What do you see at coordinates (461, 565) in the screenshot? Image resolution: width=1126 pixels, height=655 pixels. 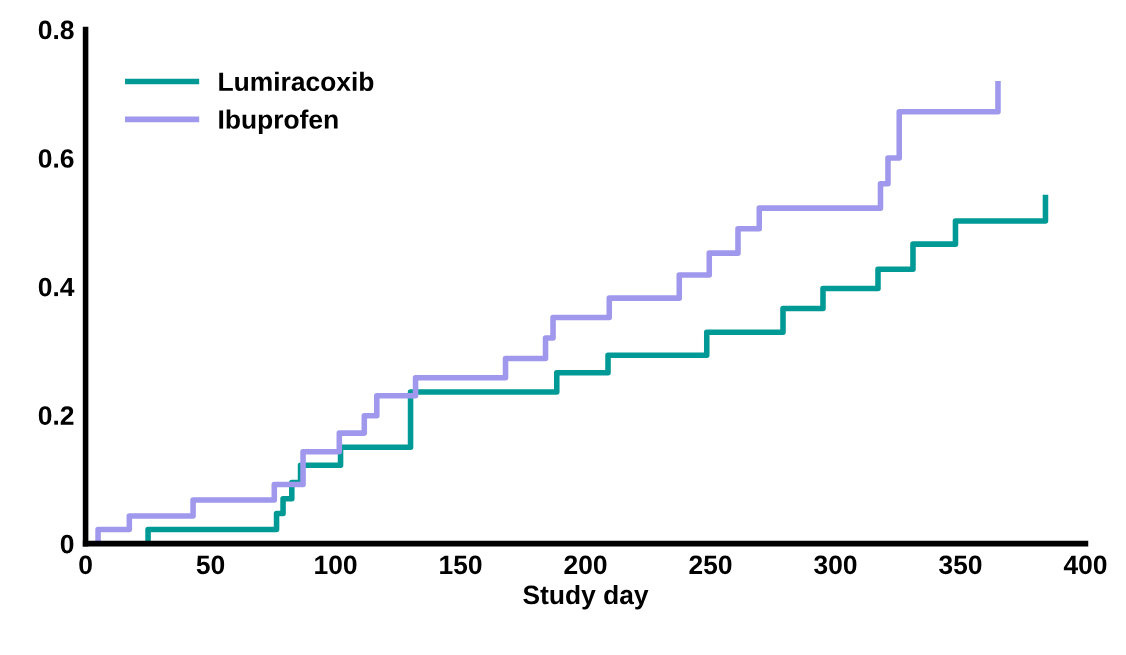 I see `x-tick-label: 150` at bounding box center [461, 565].